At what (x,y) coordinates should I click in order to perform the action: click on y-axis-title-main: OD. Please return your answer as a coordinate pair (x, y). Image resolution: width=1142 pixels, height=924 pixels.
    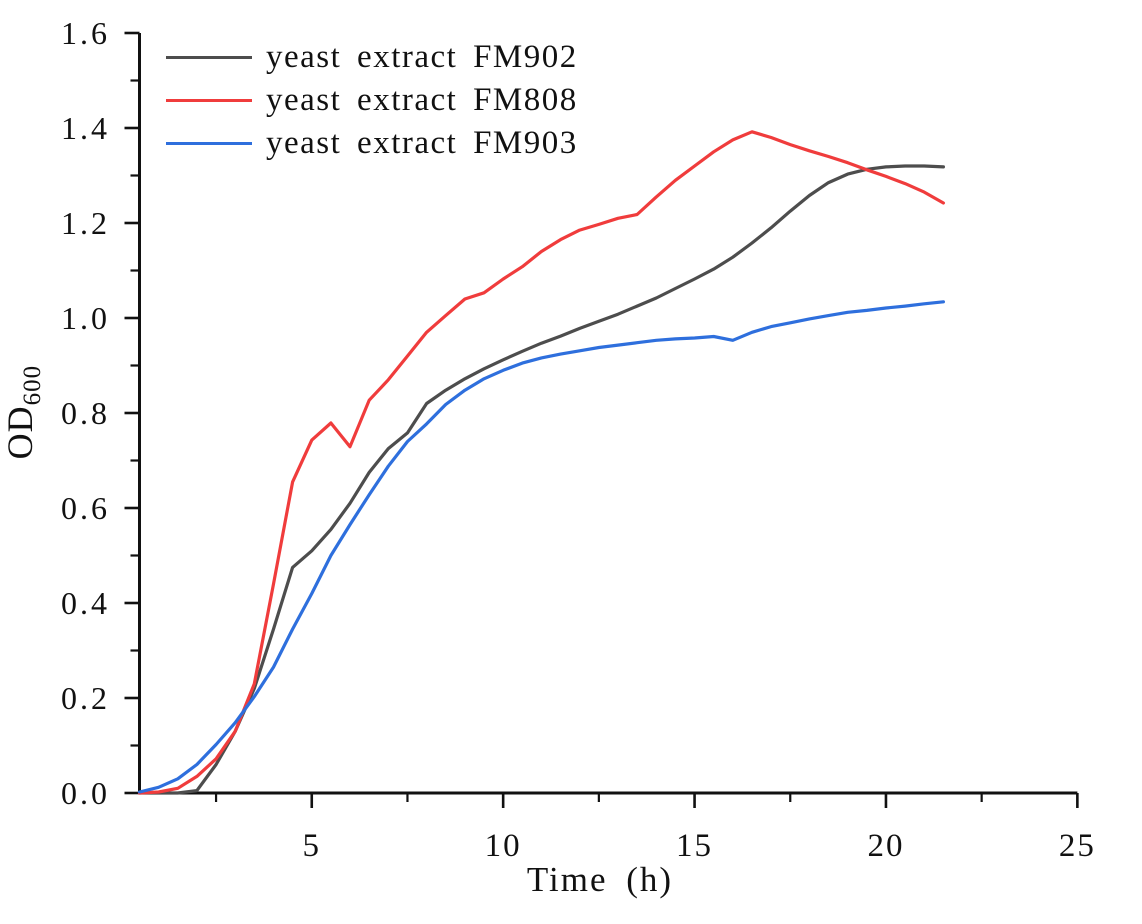
    Looking at the image, I should click on (20, 432).